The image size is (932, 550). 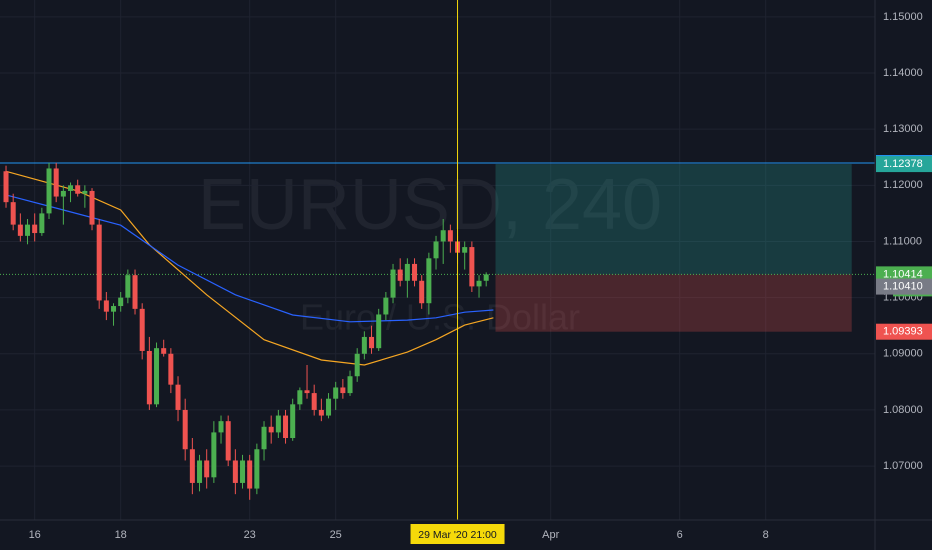 What do you see at coordinates (766, 535) in the screenshot?
I see `x-tick-label: 8` at bounding box center [766, 535].